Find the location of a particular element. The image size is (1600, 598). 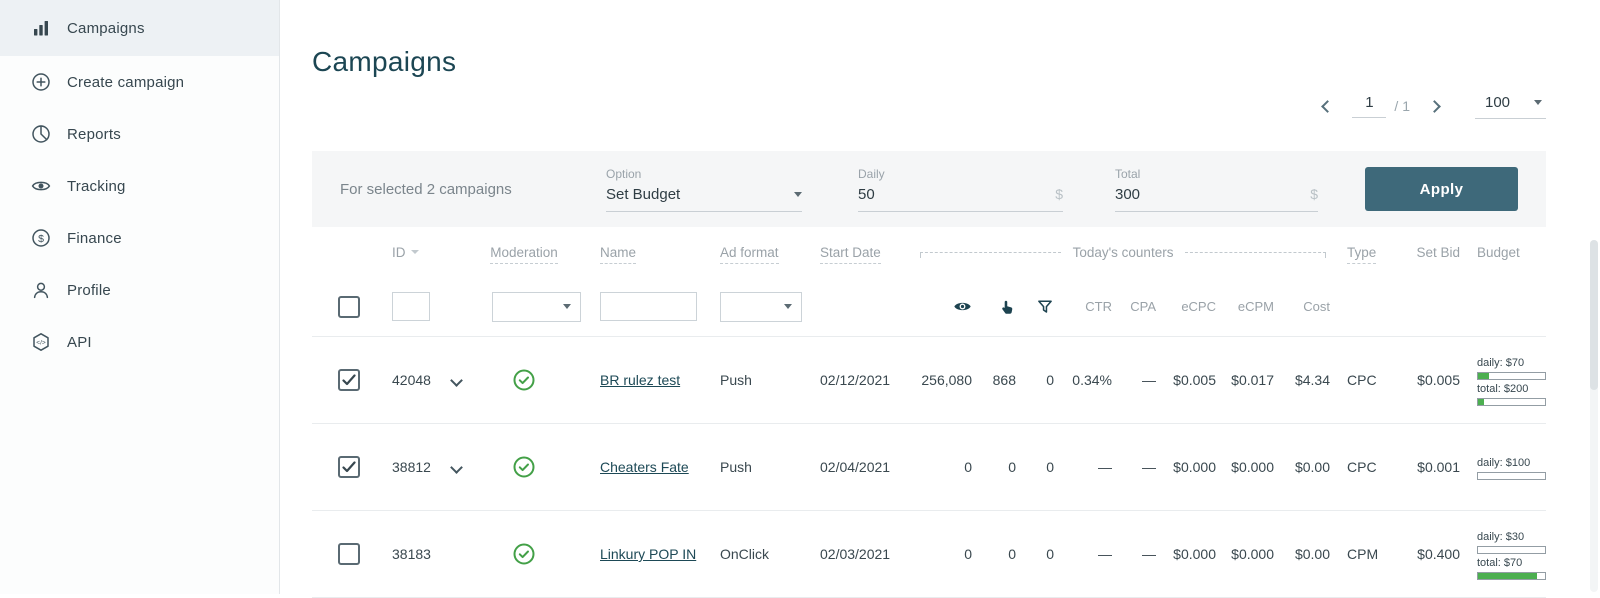

sidebar-item-label: API is located at coordinates (79, 342).